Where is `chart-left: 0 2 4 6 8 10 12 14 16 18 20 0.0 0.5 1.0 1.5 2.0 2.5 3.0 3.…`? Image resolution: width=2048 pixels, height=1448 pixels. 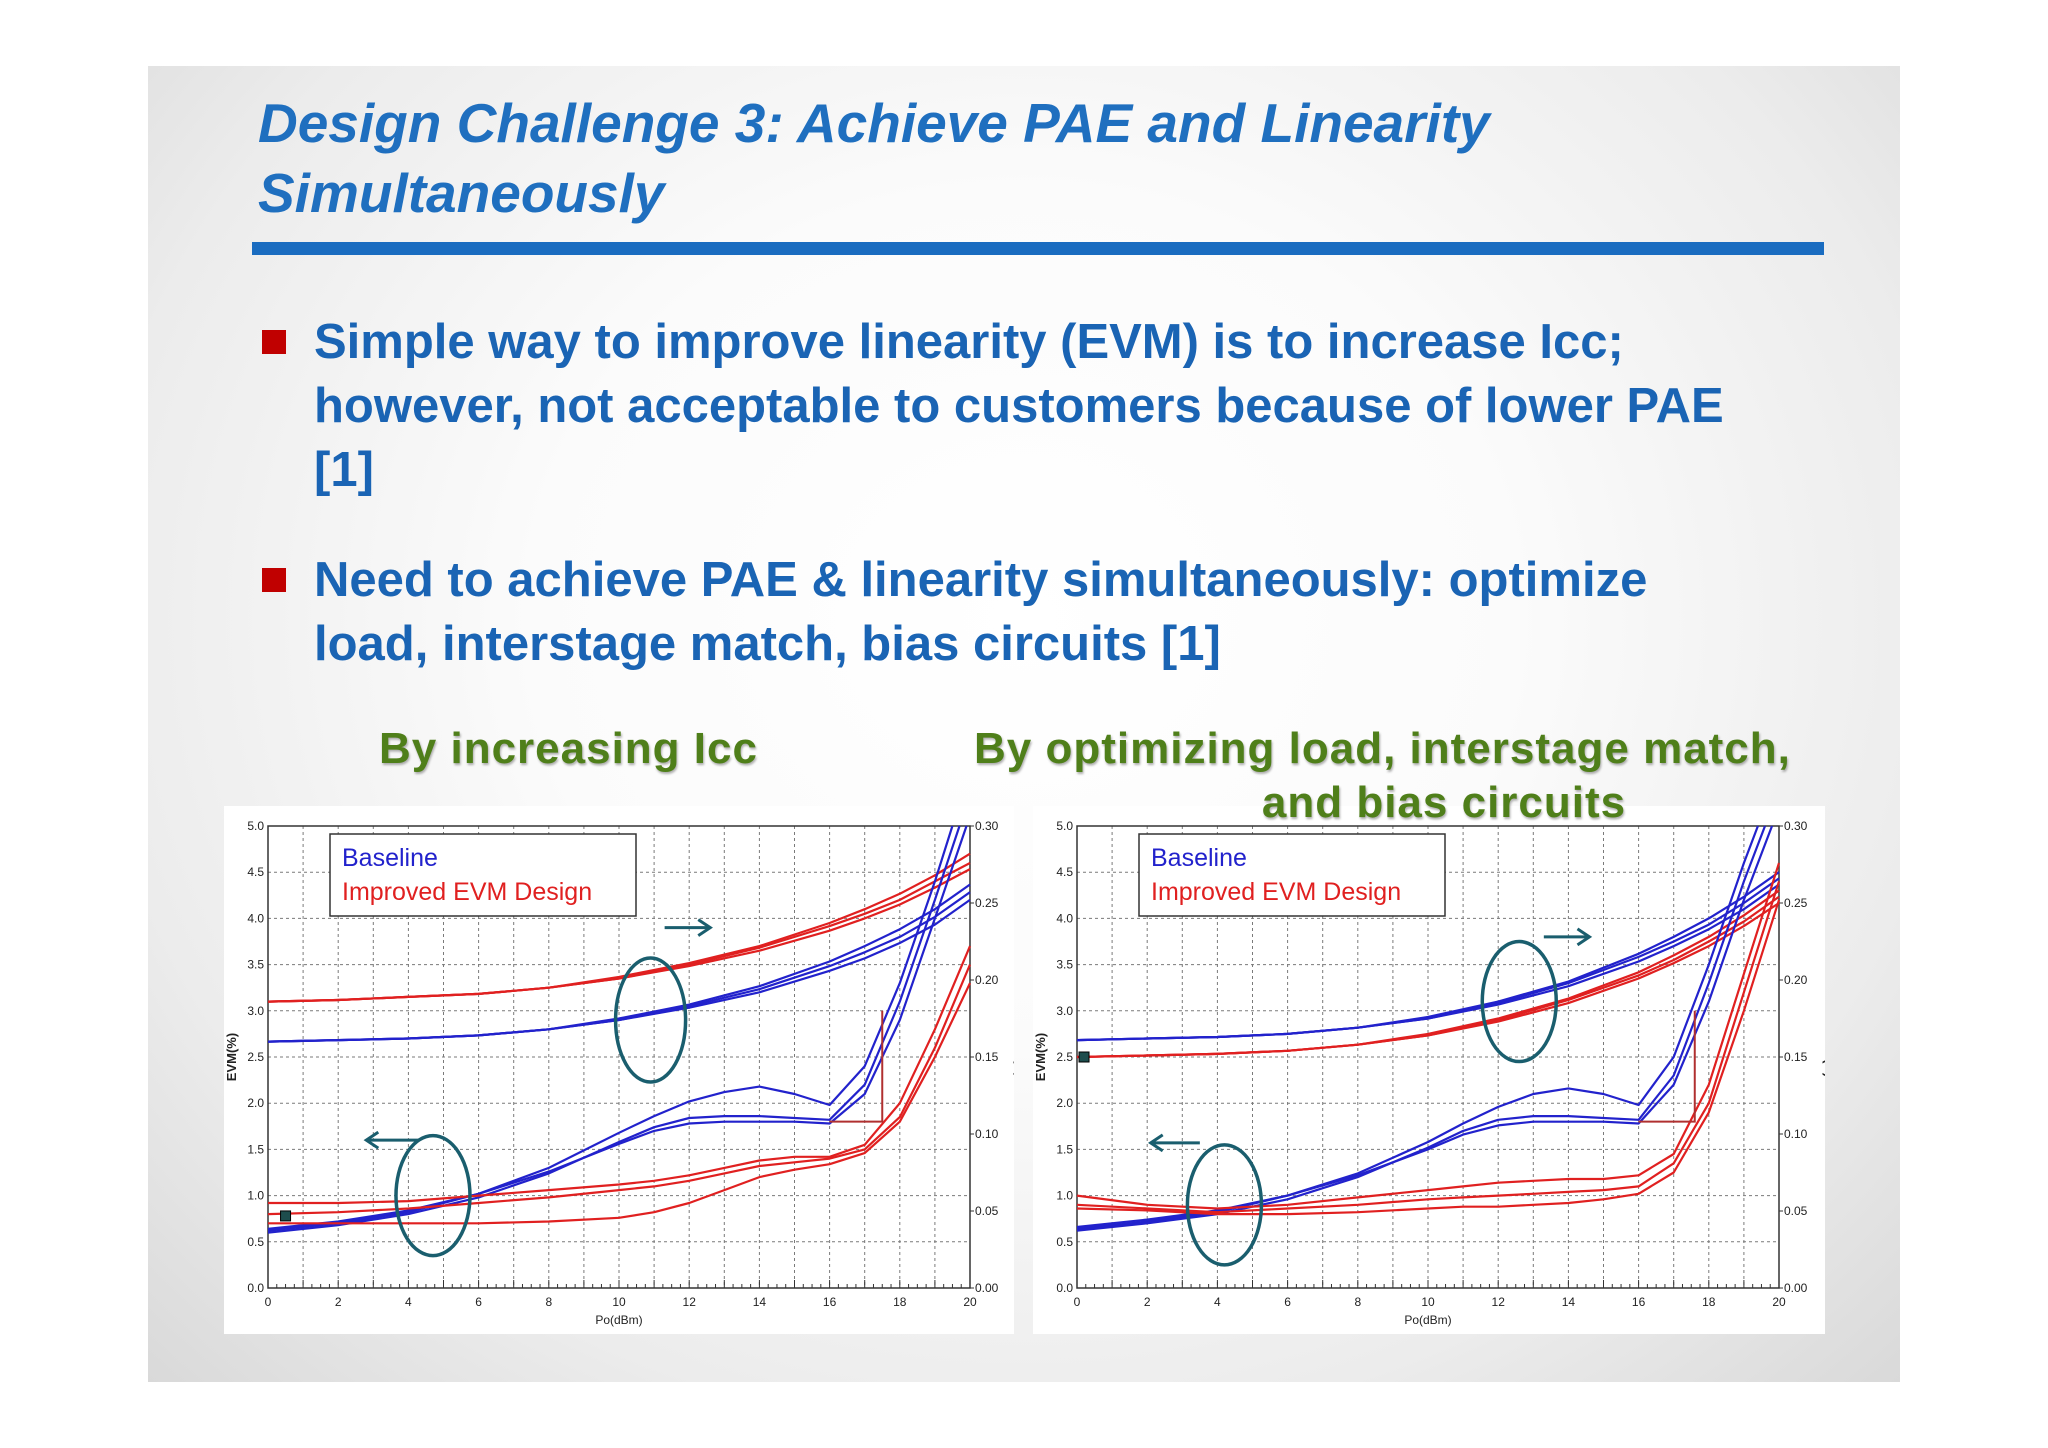 chart-left: 0 2 4 6 8 10 12 14 16 18 20 0.0 0.5 1.0 1.5 2.0 2.5 3.0 3.… is located at coordinates (619, 1070).